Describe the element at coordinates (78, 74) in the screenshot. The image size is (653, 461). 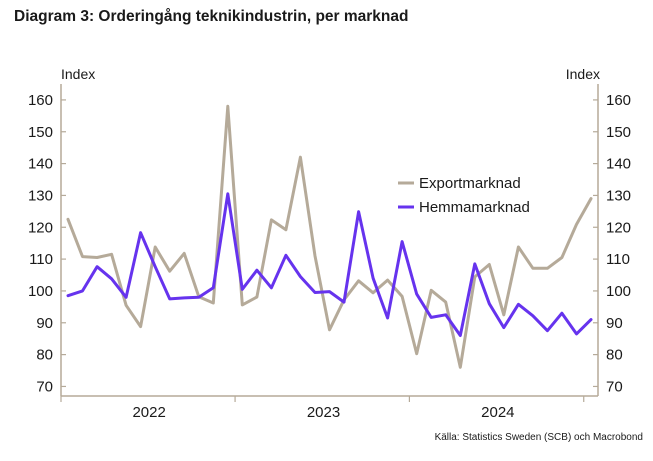
I see `y-axis-label-left: Index` at that location.